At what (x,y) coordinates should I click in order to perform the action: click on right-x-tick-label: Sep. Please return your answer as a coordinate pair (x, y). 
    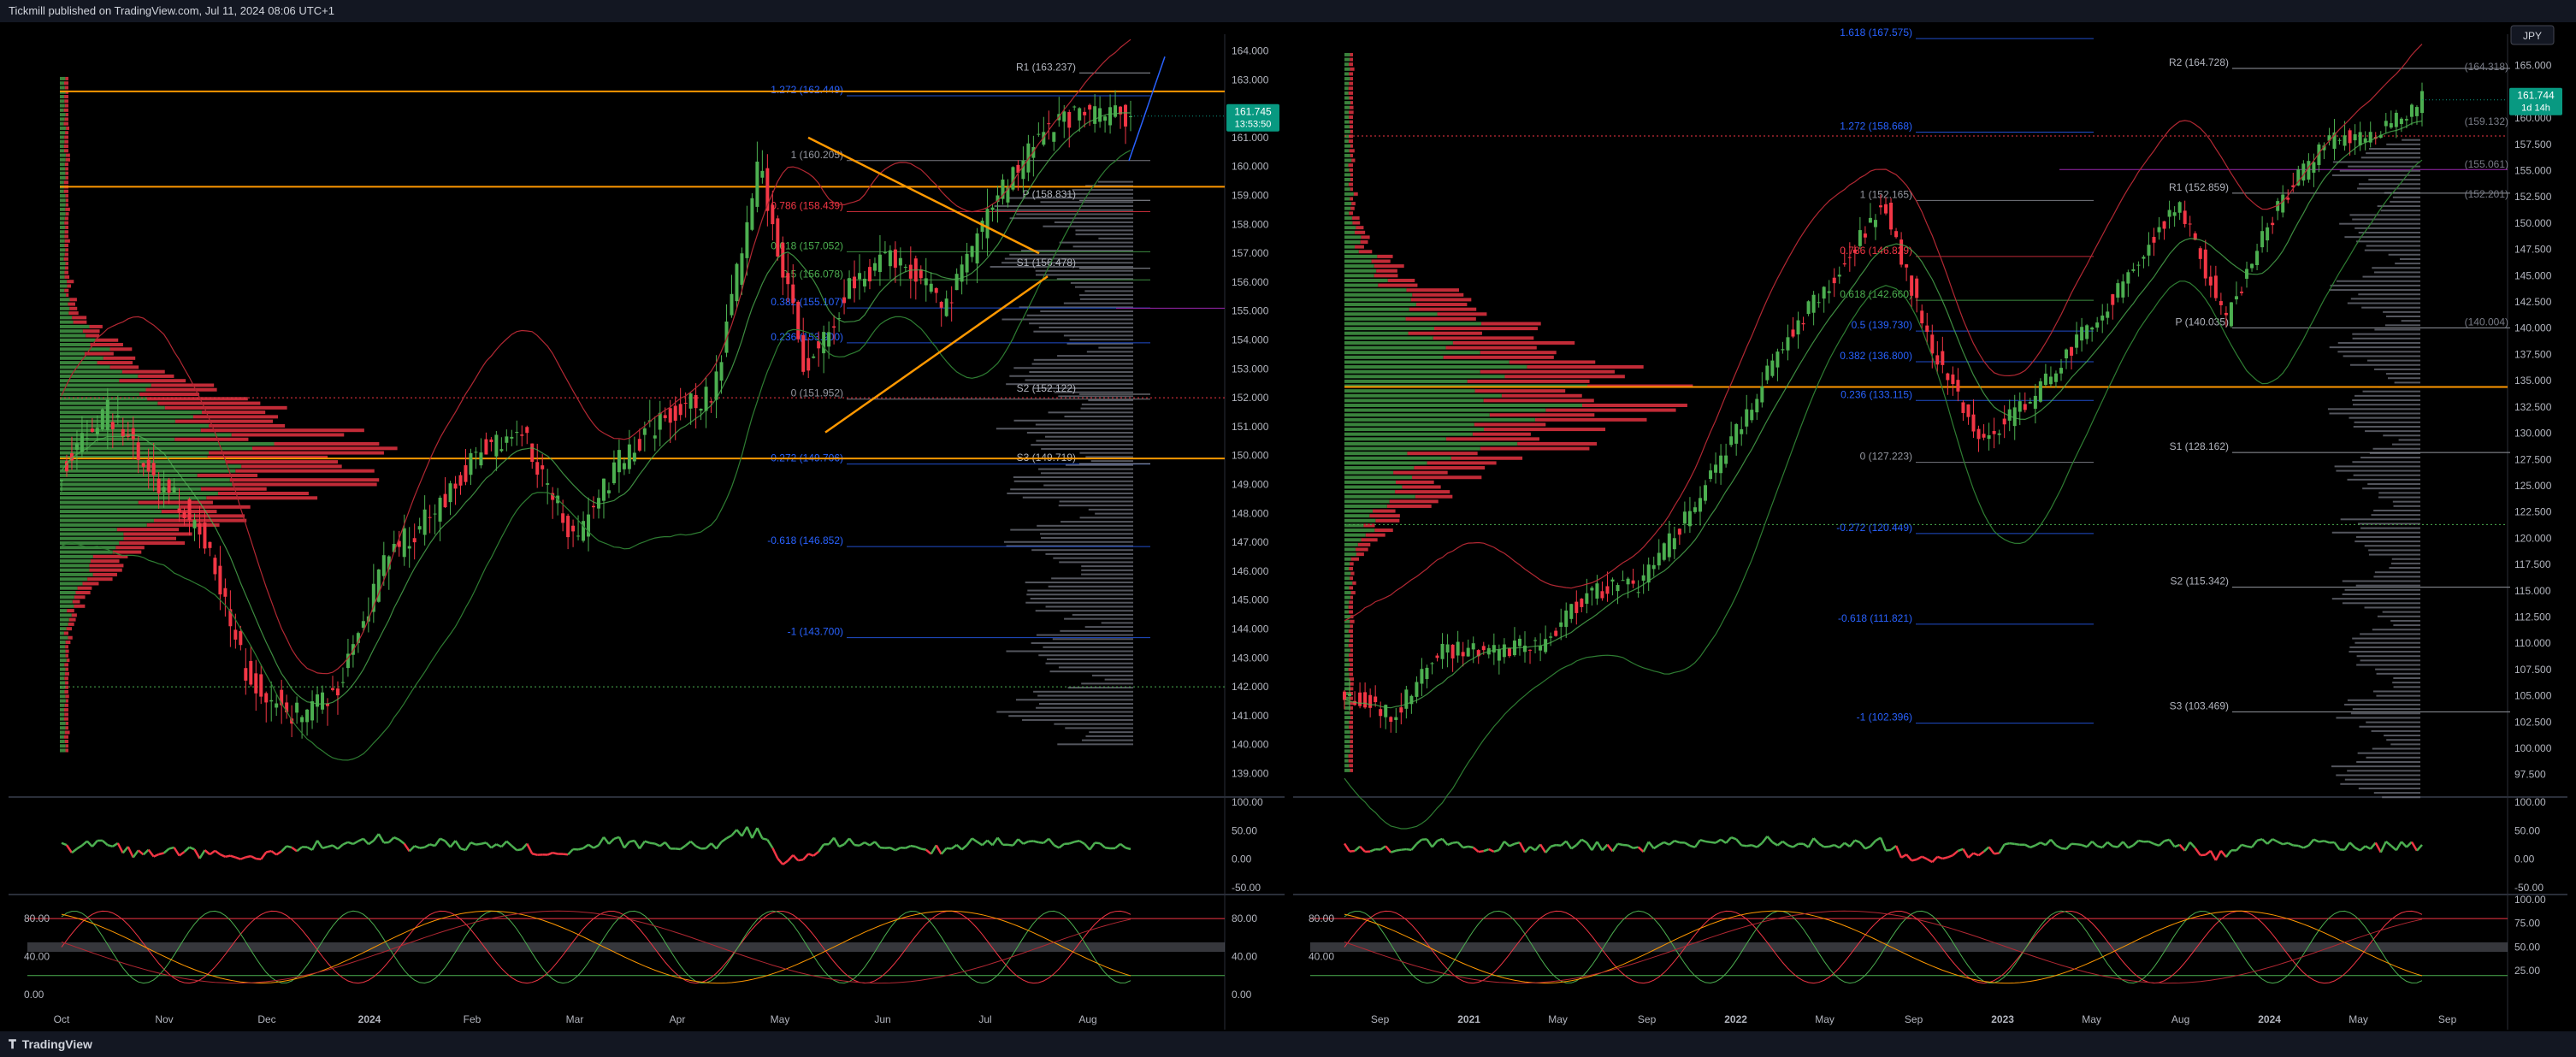
    Looking at the image, I should click on (1380, 1019).